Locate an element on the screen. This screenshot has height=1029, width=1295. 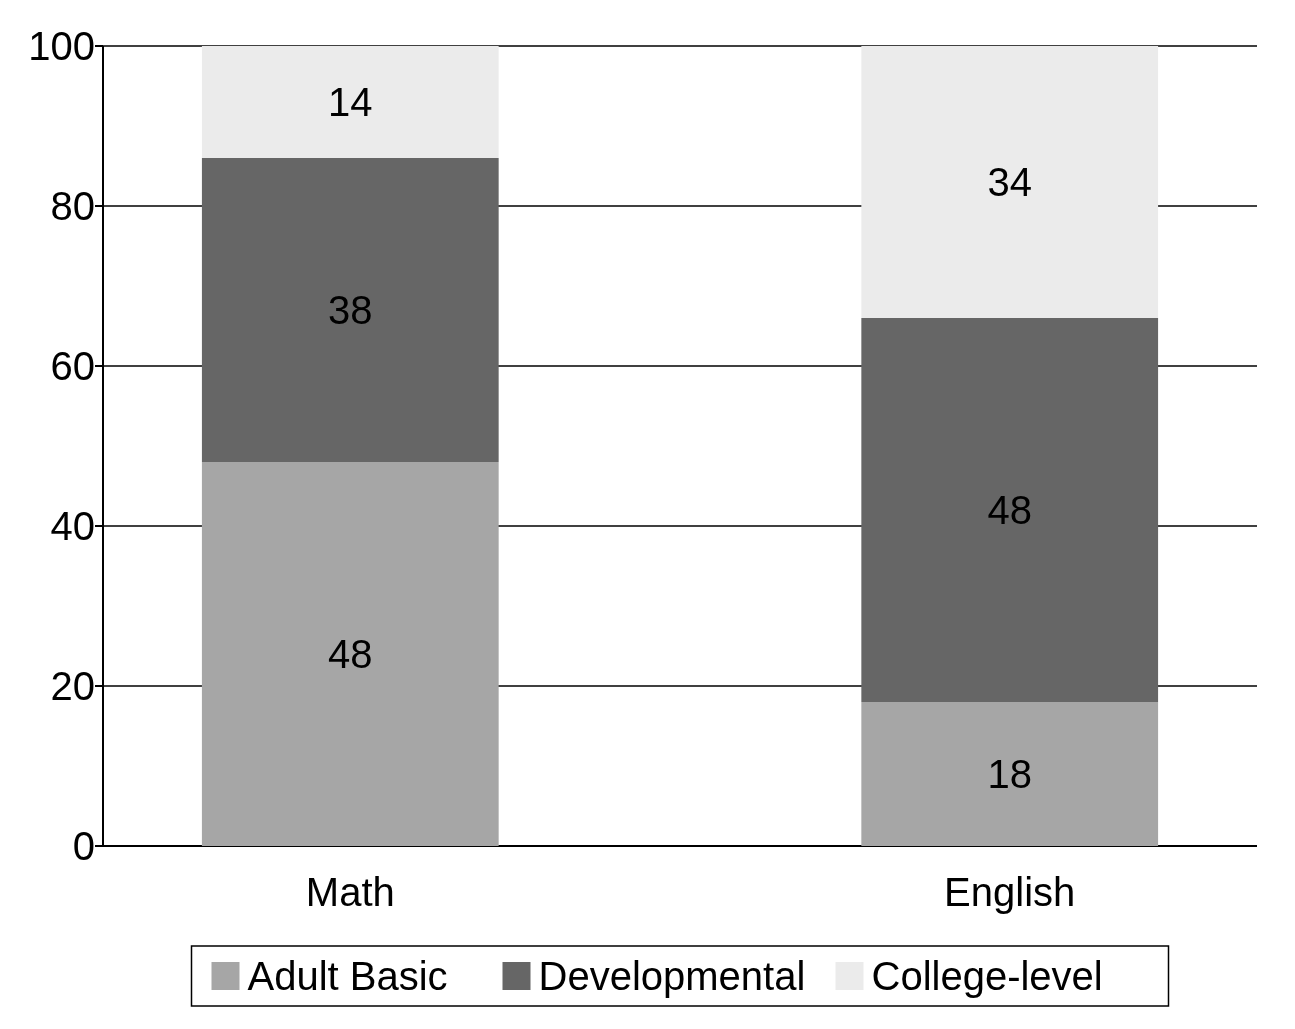
legend-label: College-level is located at coordinates (987, 976).